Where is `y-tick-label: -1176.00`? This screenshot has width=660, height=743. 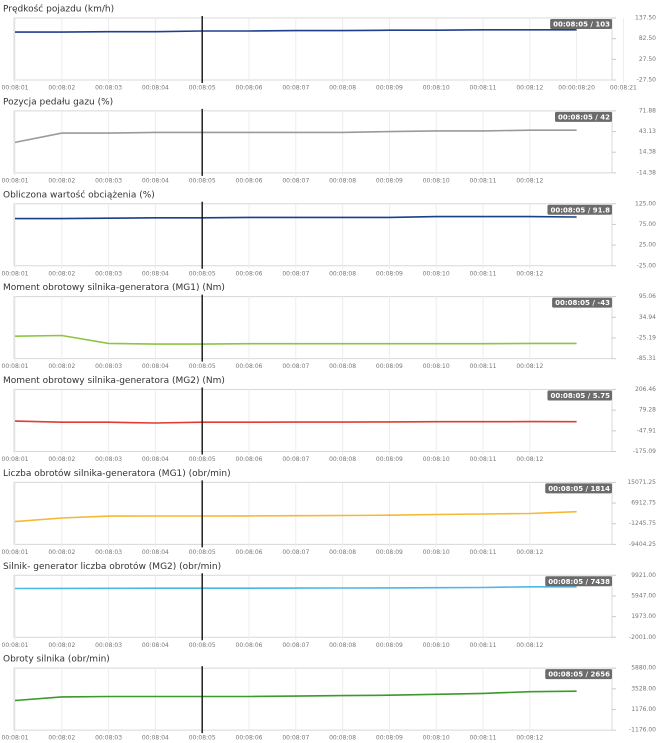
y-tick-label: -1176.00 is located at coordinates (642, 730).